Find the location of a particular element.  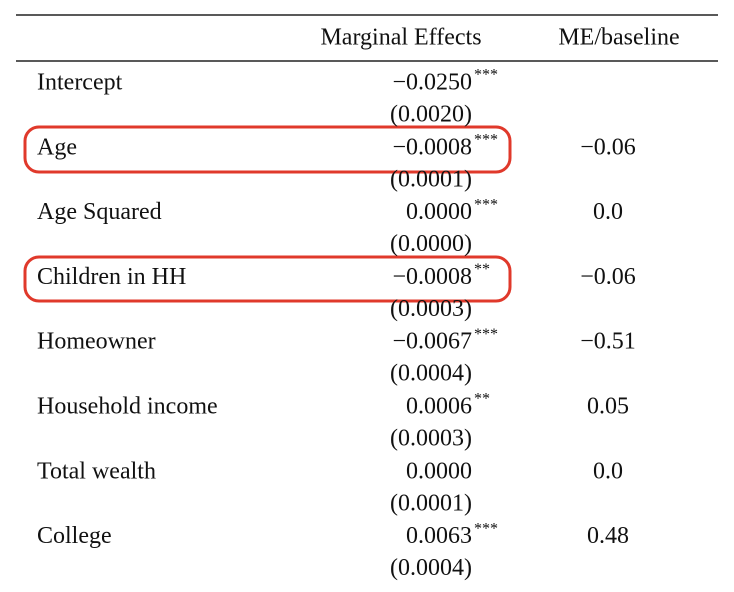

column-header: Marginal Effects is located at coordinates (400, 38).